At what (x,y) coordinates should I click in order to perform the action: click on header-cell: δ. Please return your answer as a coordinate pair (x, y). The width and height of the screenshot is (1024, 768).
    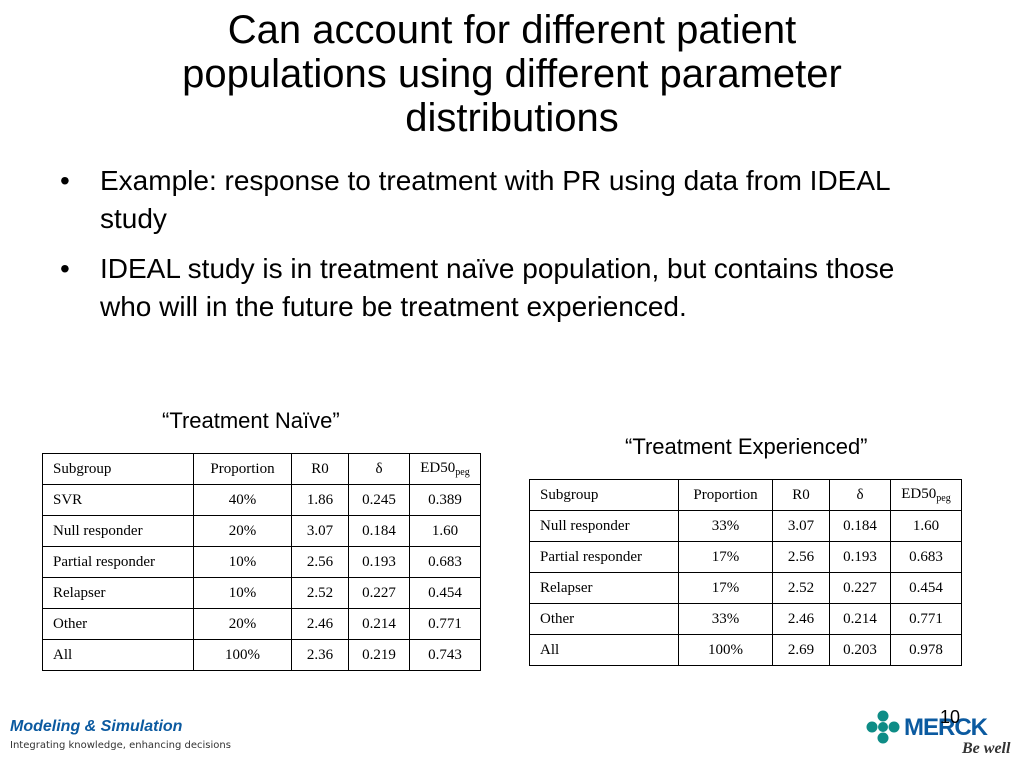
    Looking at the image, I should click on (379, 469).